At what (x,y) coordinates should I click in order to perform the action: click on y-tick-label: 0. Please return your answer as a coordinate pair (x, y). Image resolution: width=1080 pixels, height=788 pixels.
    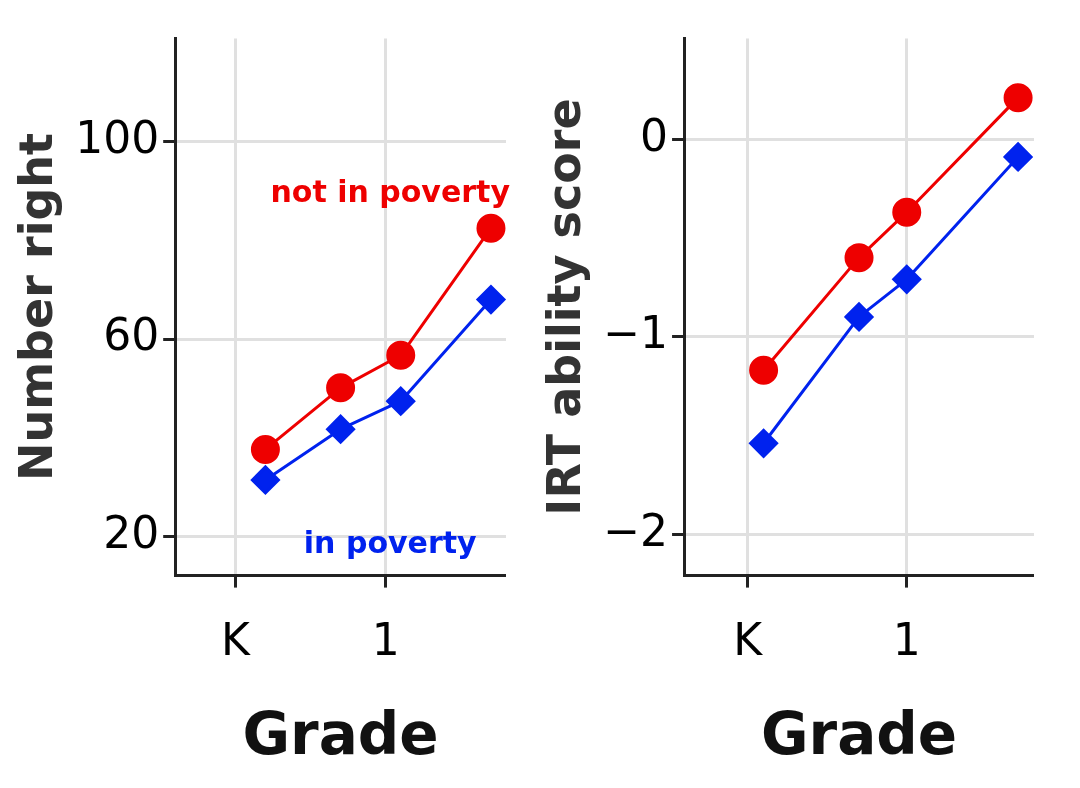
    Looking at the image, I should click on (654, 135).